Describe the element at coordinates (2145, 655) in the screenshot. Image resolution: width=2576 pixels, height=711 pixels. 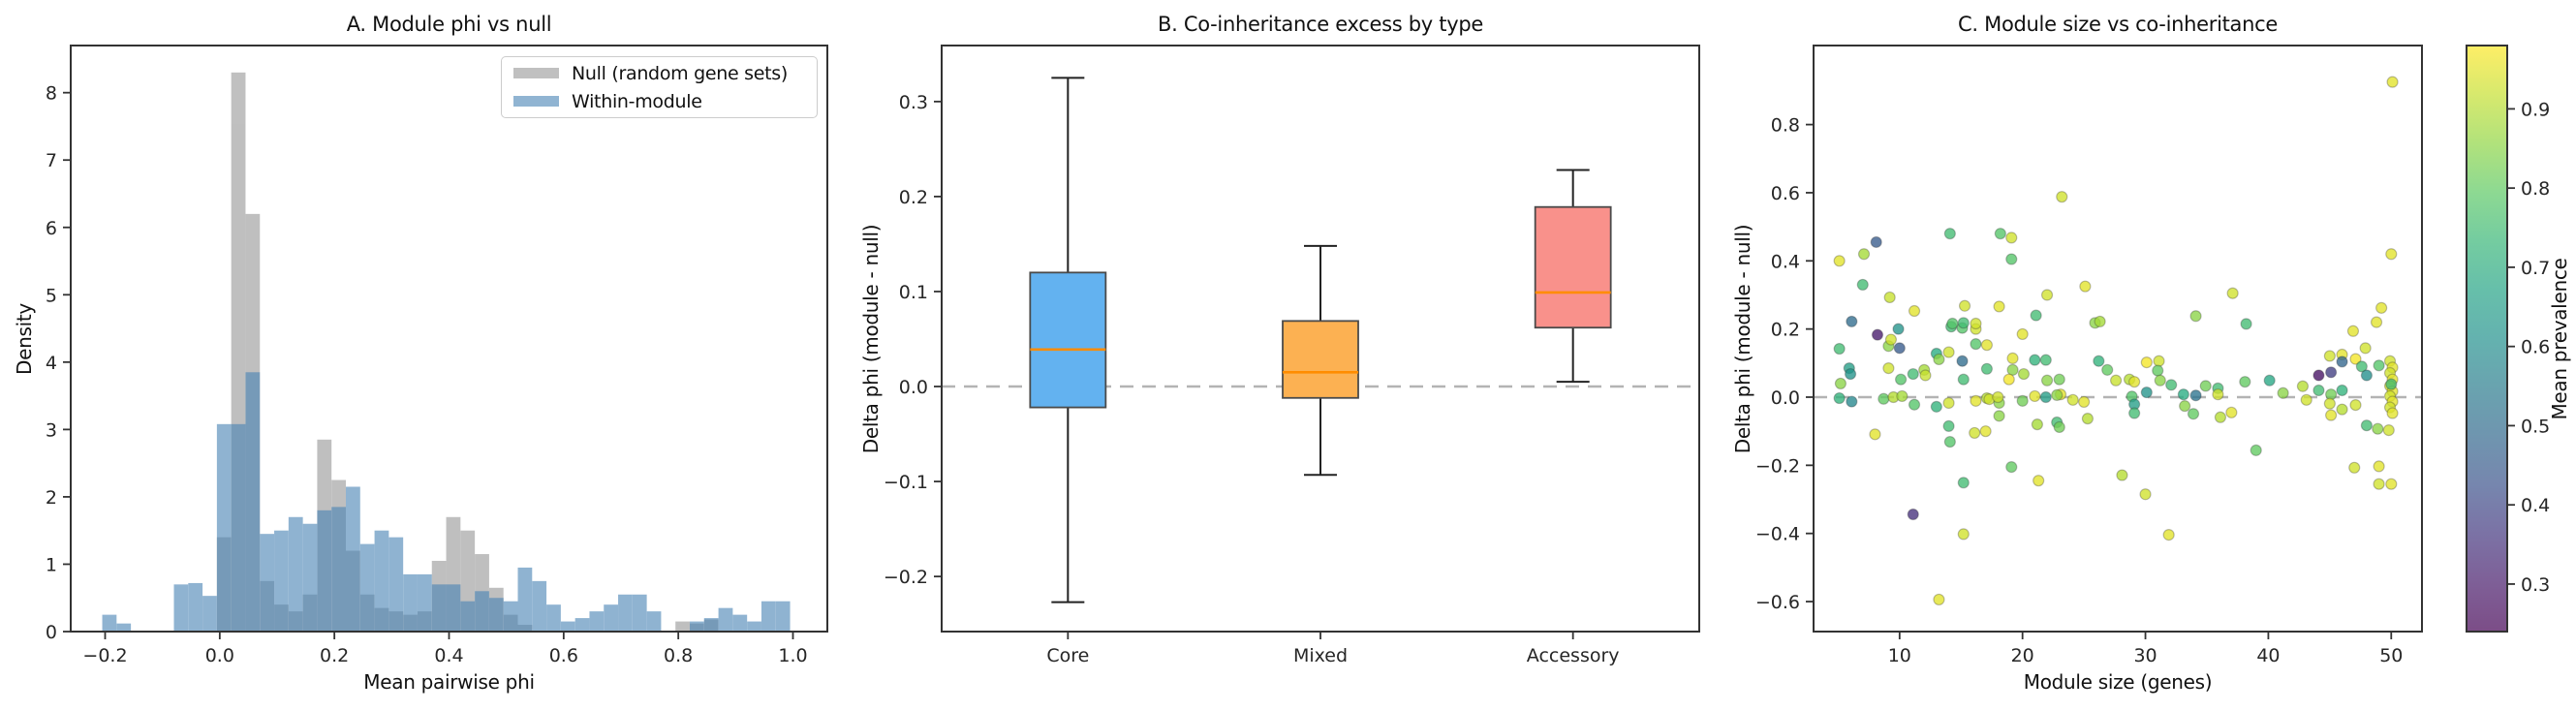
I see `svg-text: 30` at that location.